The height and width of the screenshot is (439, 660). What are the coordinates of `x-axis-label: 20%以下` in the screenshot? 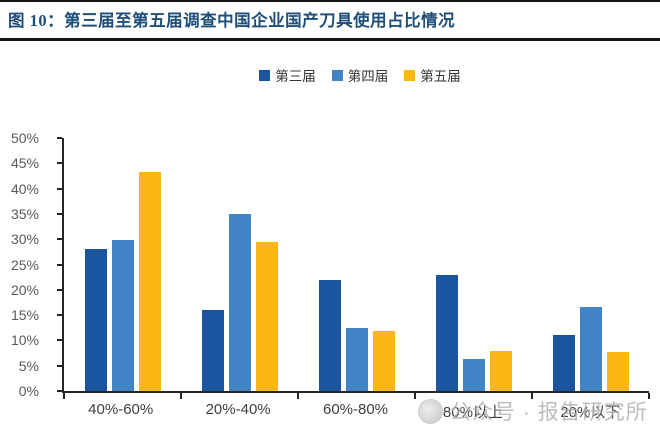 It's located at (590, 412).